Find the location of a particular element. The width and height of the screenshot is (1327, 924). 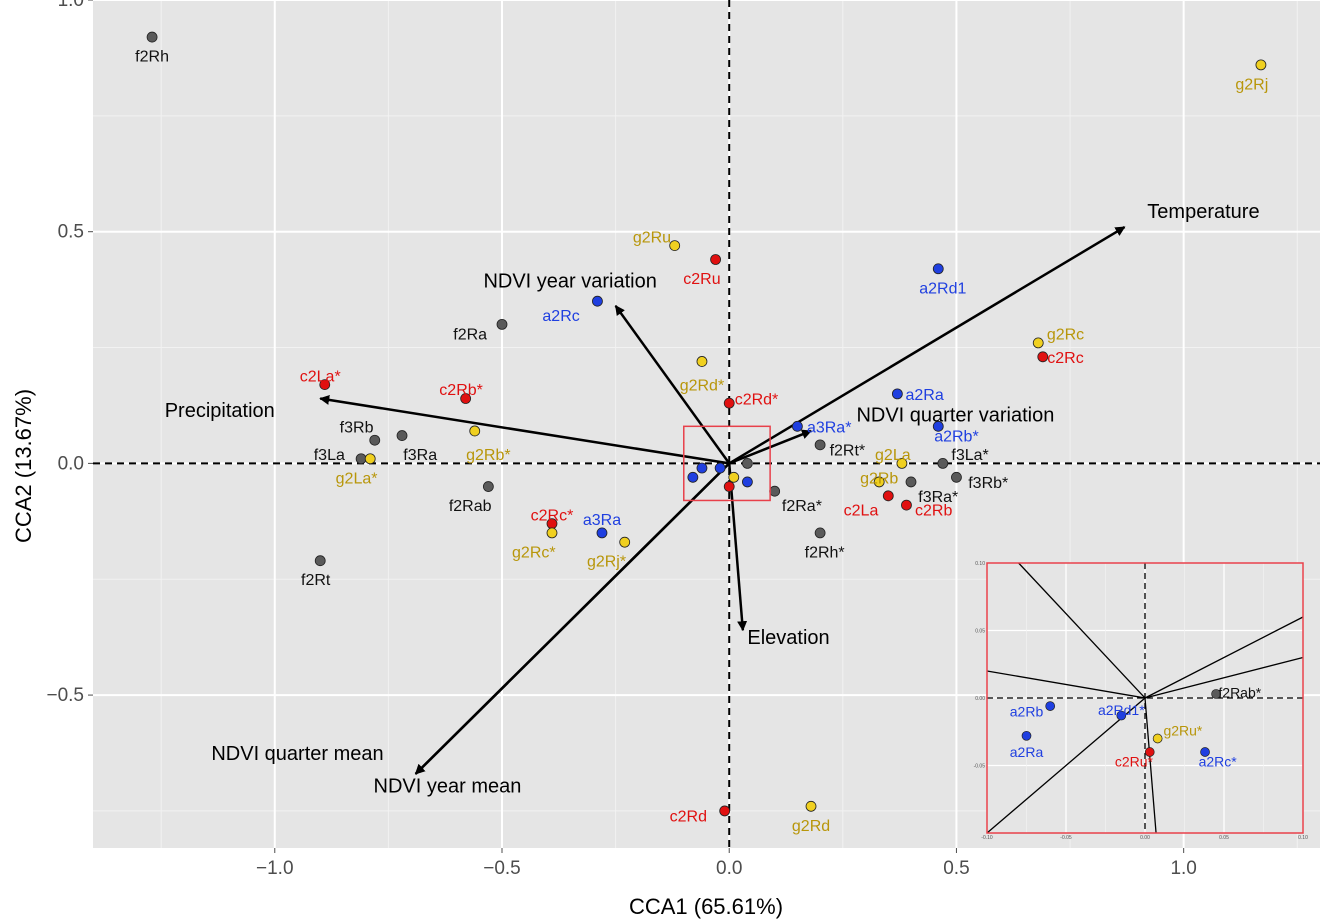

point-label: f2Rt is located at coordinates (316, 580).